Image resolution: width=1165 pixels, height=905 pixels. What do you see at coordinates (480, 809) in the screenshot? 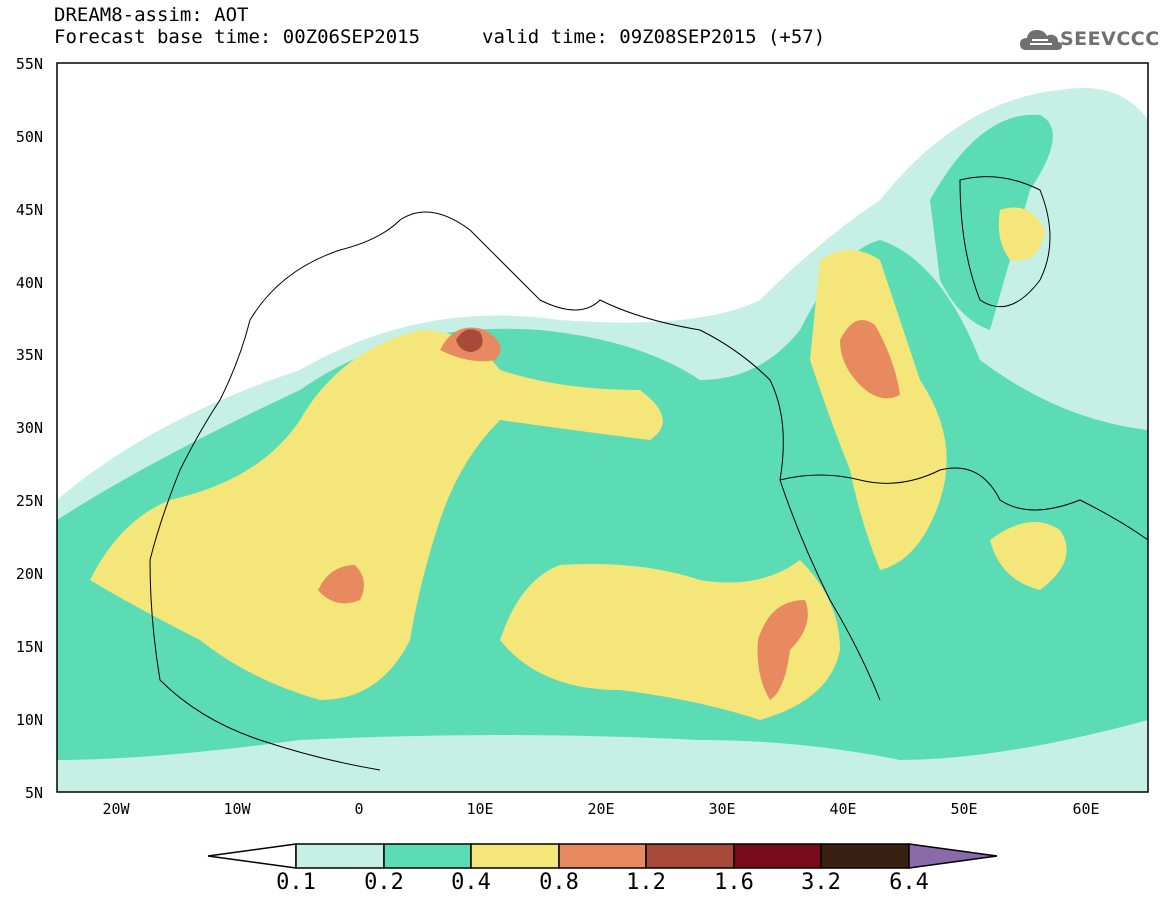
I see `lon-label: 10E` at bounding box center [480, 809].